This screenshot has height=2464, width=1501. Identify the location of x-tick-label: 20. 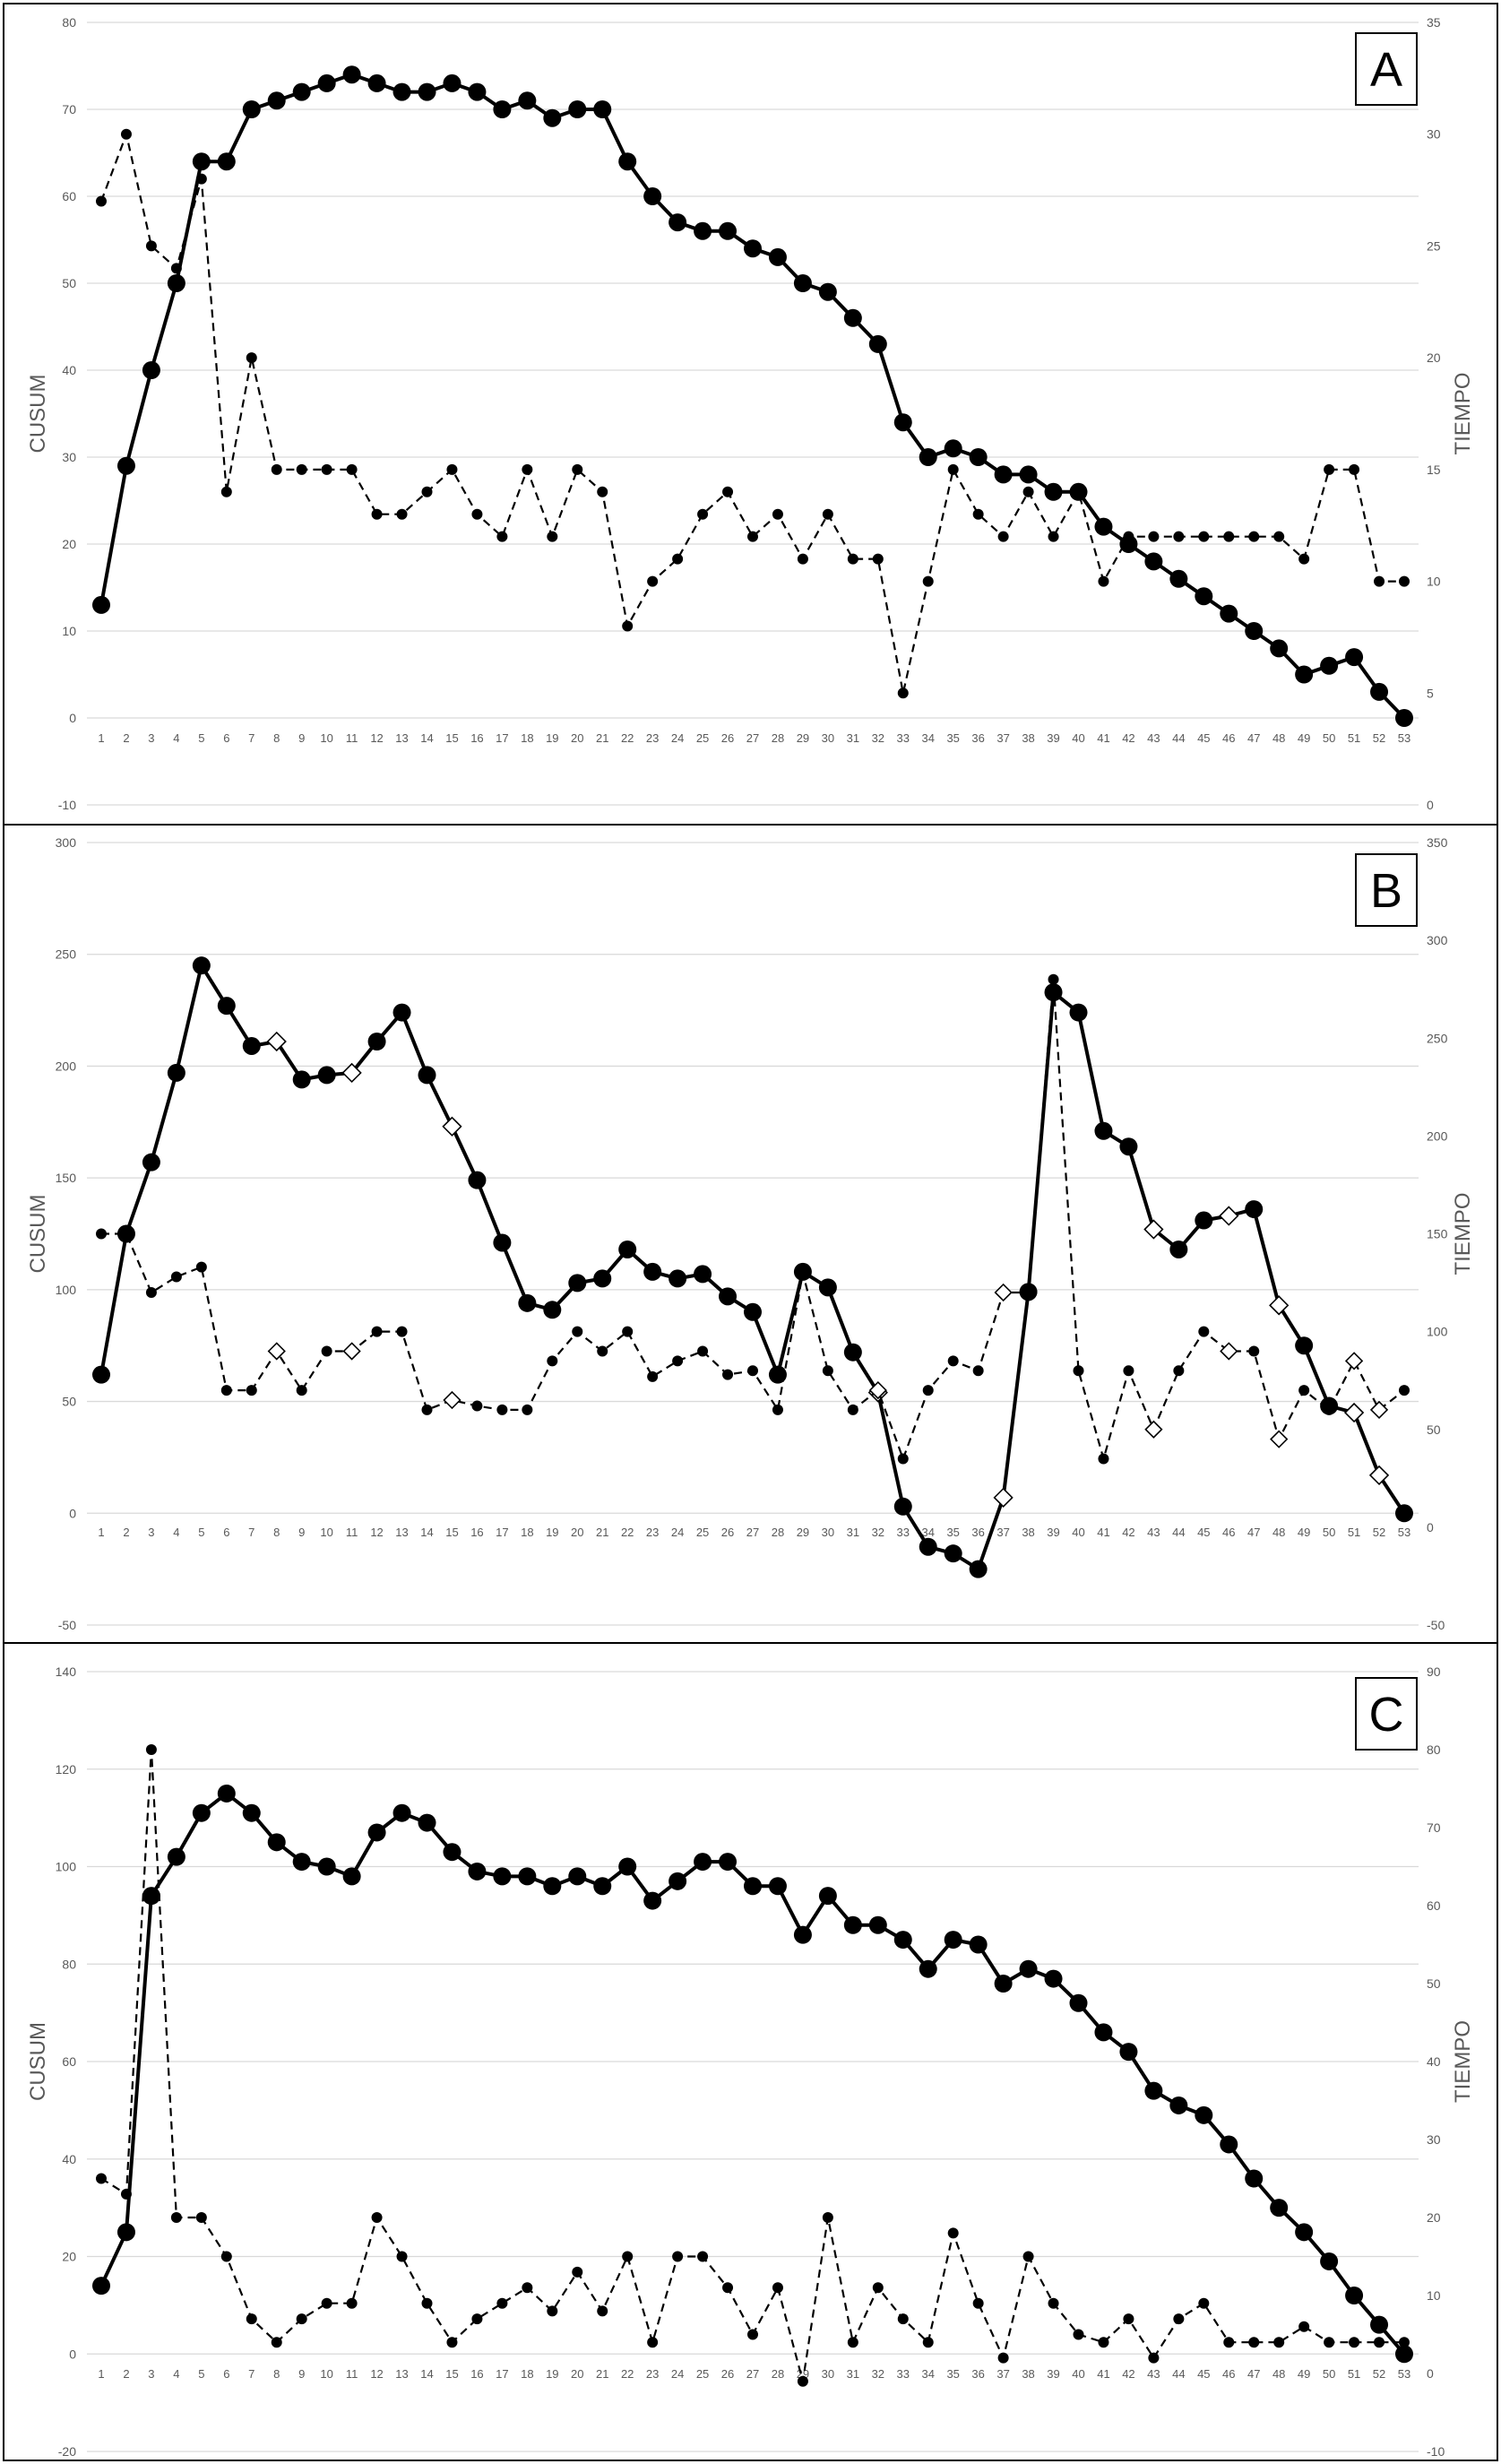
(577, 2374).